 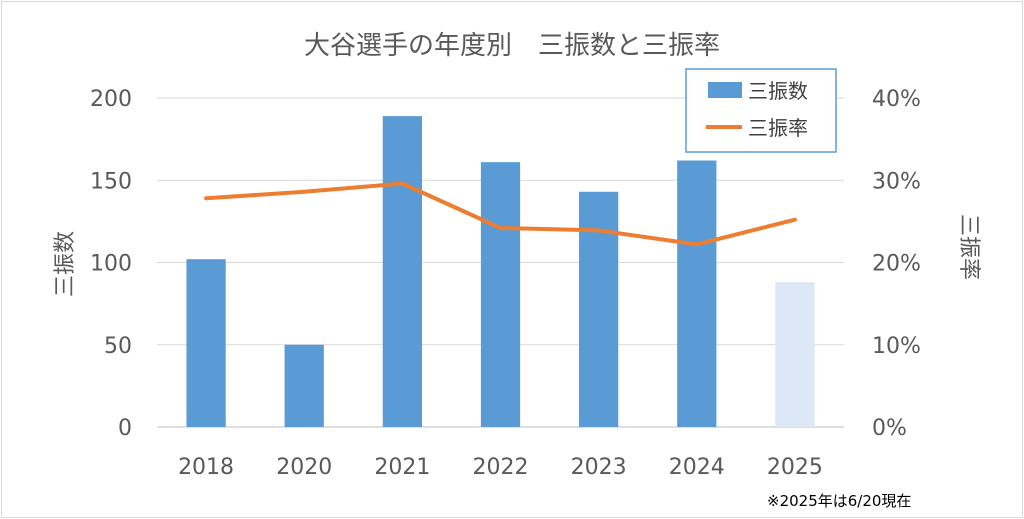 I want to click on y-tick-label: 50, so click(x=118, y=346).